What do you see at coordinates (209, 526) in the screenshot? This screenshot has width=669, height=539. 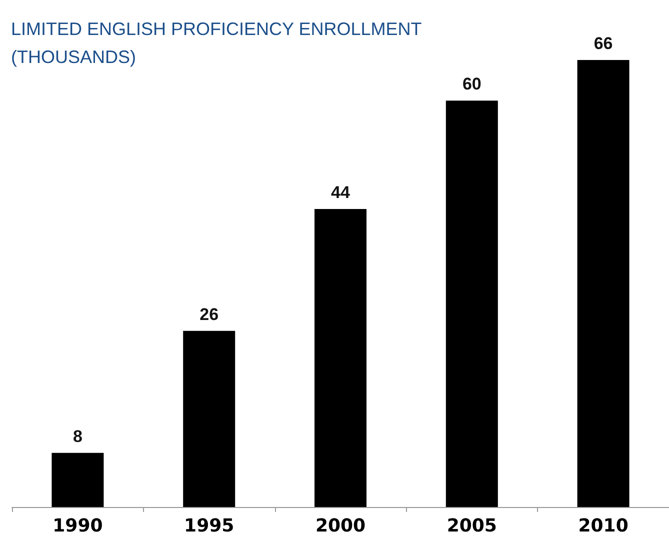 I see `x-tick-label: 1995` at bounding box center [209, 526].